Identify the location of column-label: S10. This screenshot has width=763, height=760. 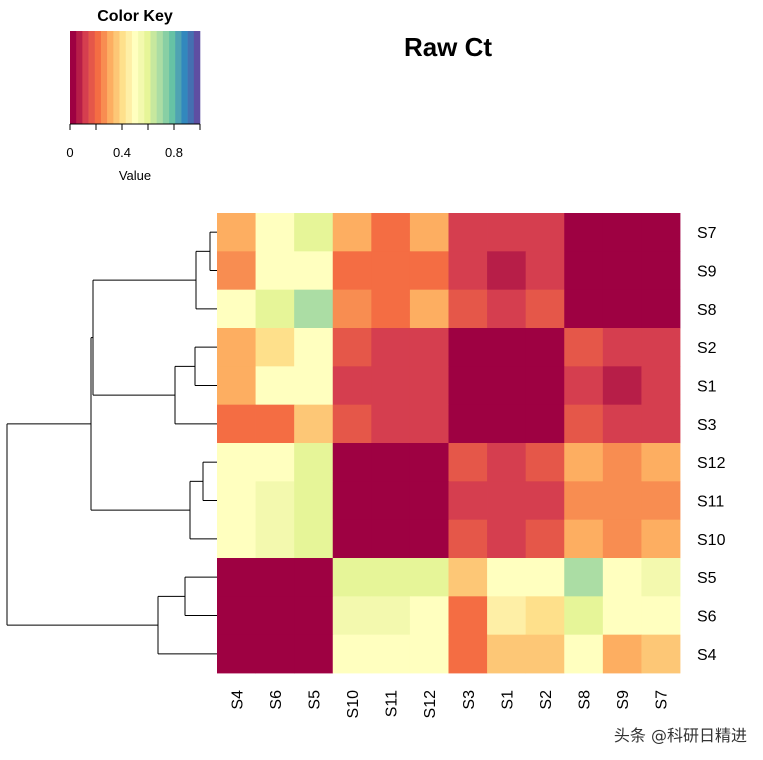
(353, 704).